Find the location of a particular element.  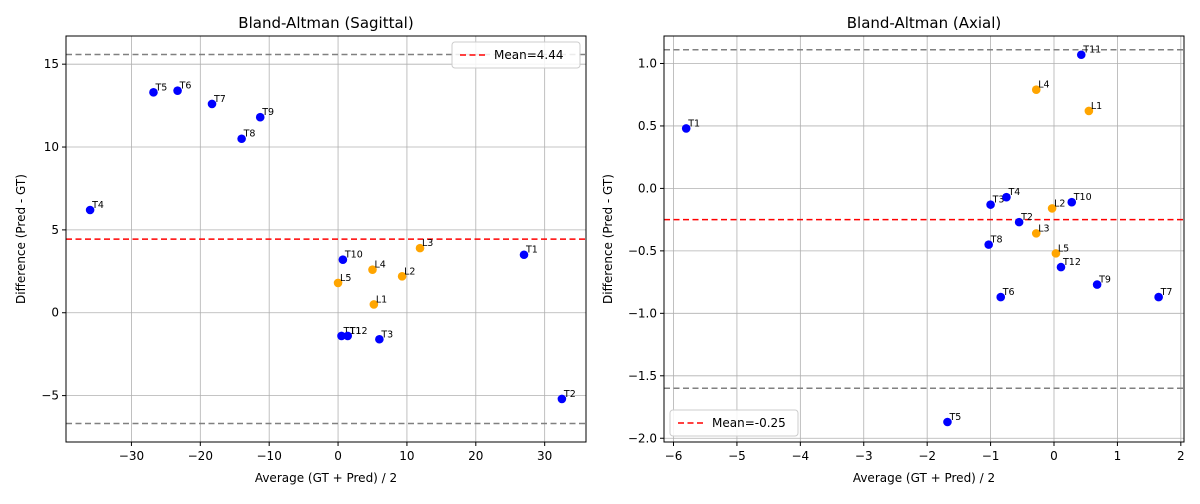

x-tick-label: −5 is located at coordinates (737, 456).